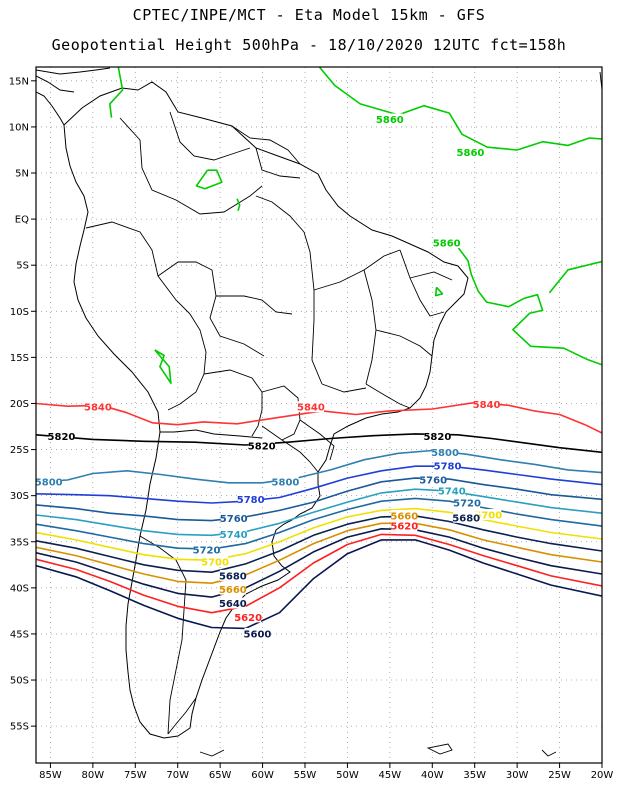 The image size is (618, 800). Describe the element at coordinates (19, 450) in the screenshot. I see `lat-tick-label: 25S` at that location.